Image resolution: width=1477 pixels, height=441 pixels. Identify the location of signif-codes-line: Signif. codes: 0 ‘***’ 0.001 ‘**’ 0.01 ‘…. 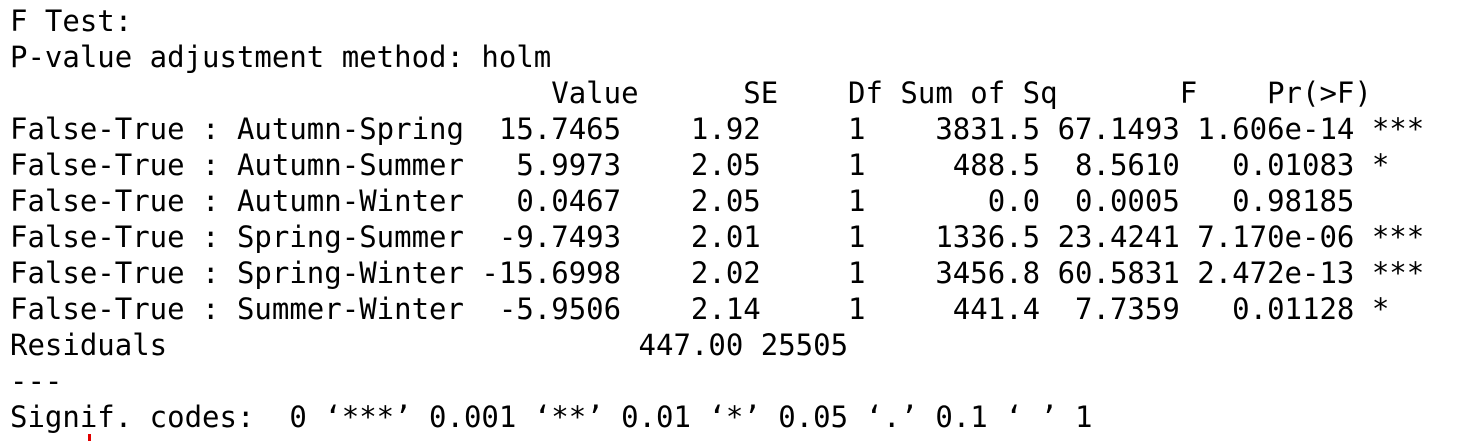
(551, 417).